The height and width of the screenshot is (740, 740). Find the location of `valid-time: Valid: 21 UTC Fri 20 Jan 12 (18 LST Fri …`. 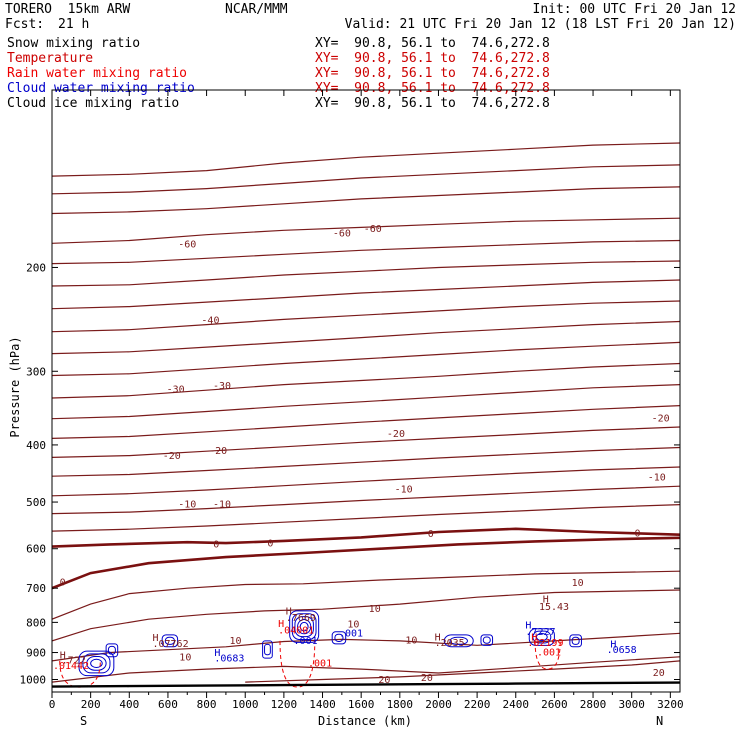

valid-time: Valid: 21 UTC Fri 20 Jan 12 (18 LST Fri … is located at coordinates (540, 24).